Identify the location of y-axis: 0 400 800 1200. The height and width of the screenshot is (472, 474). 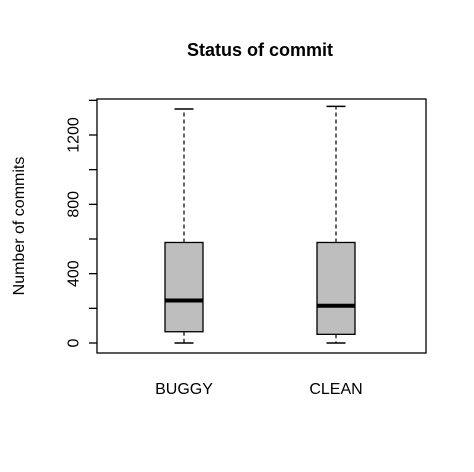
(81, 223).